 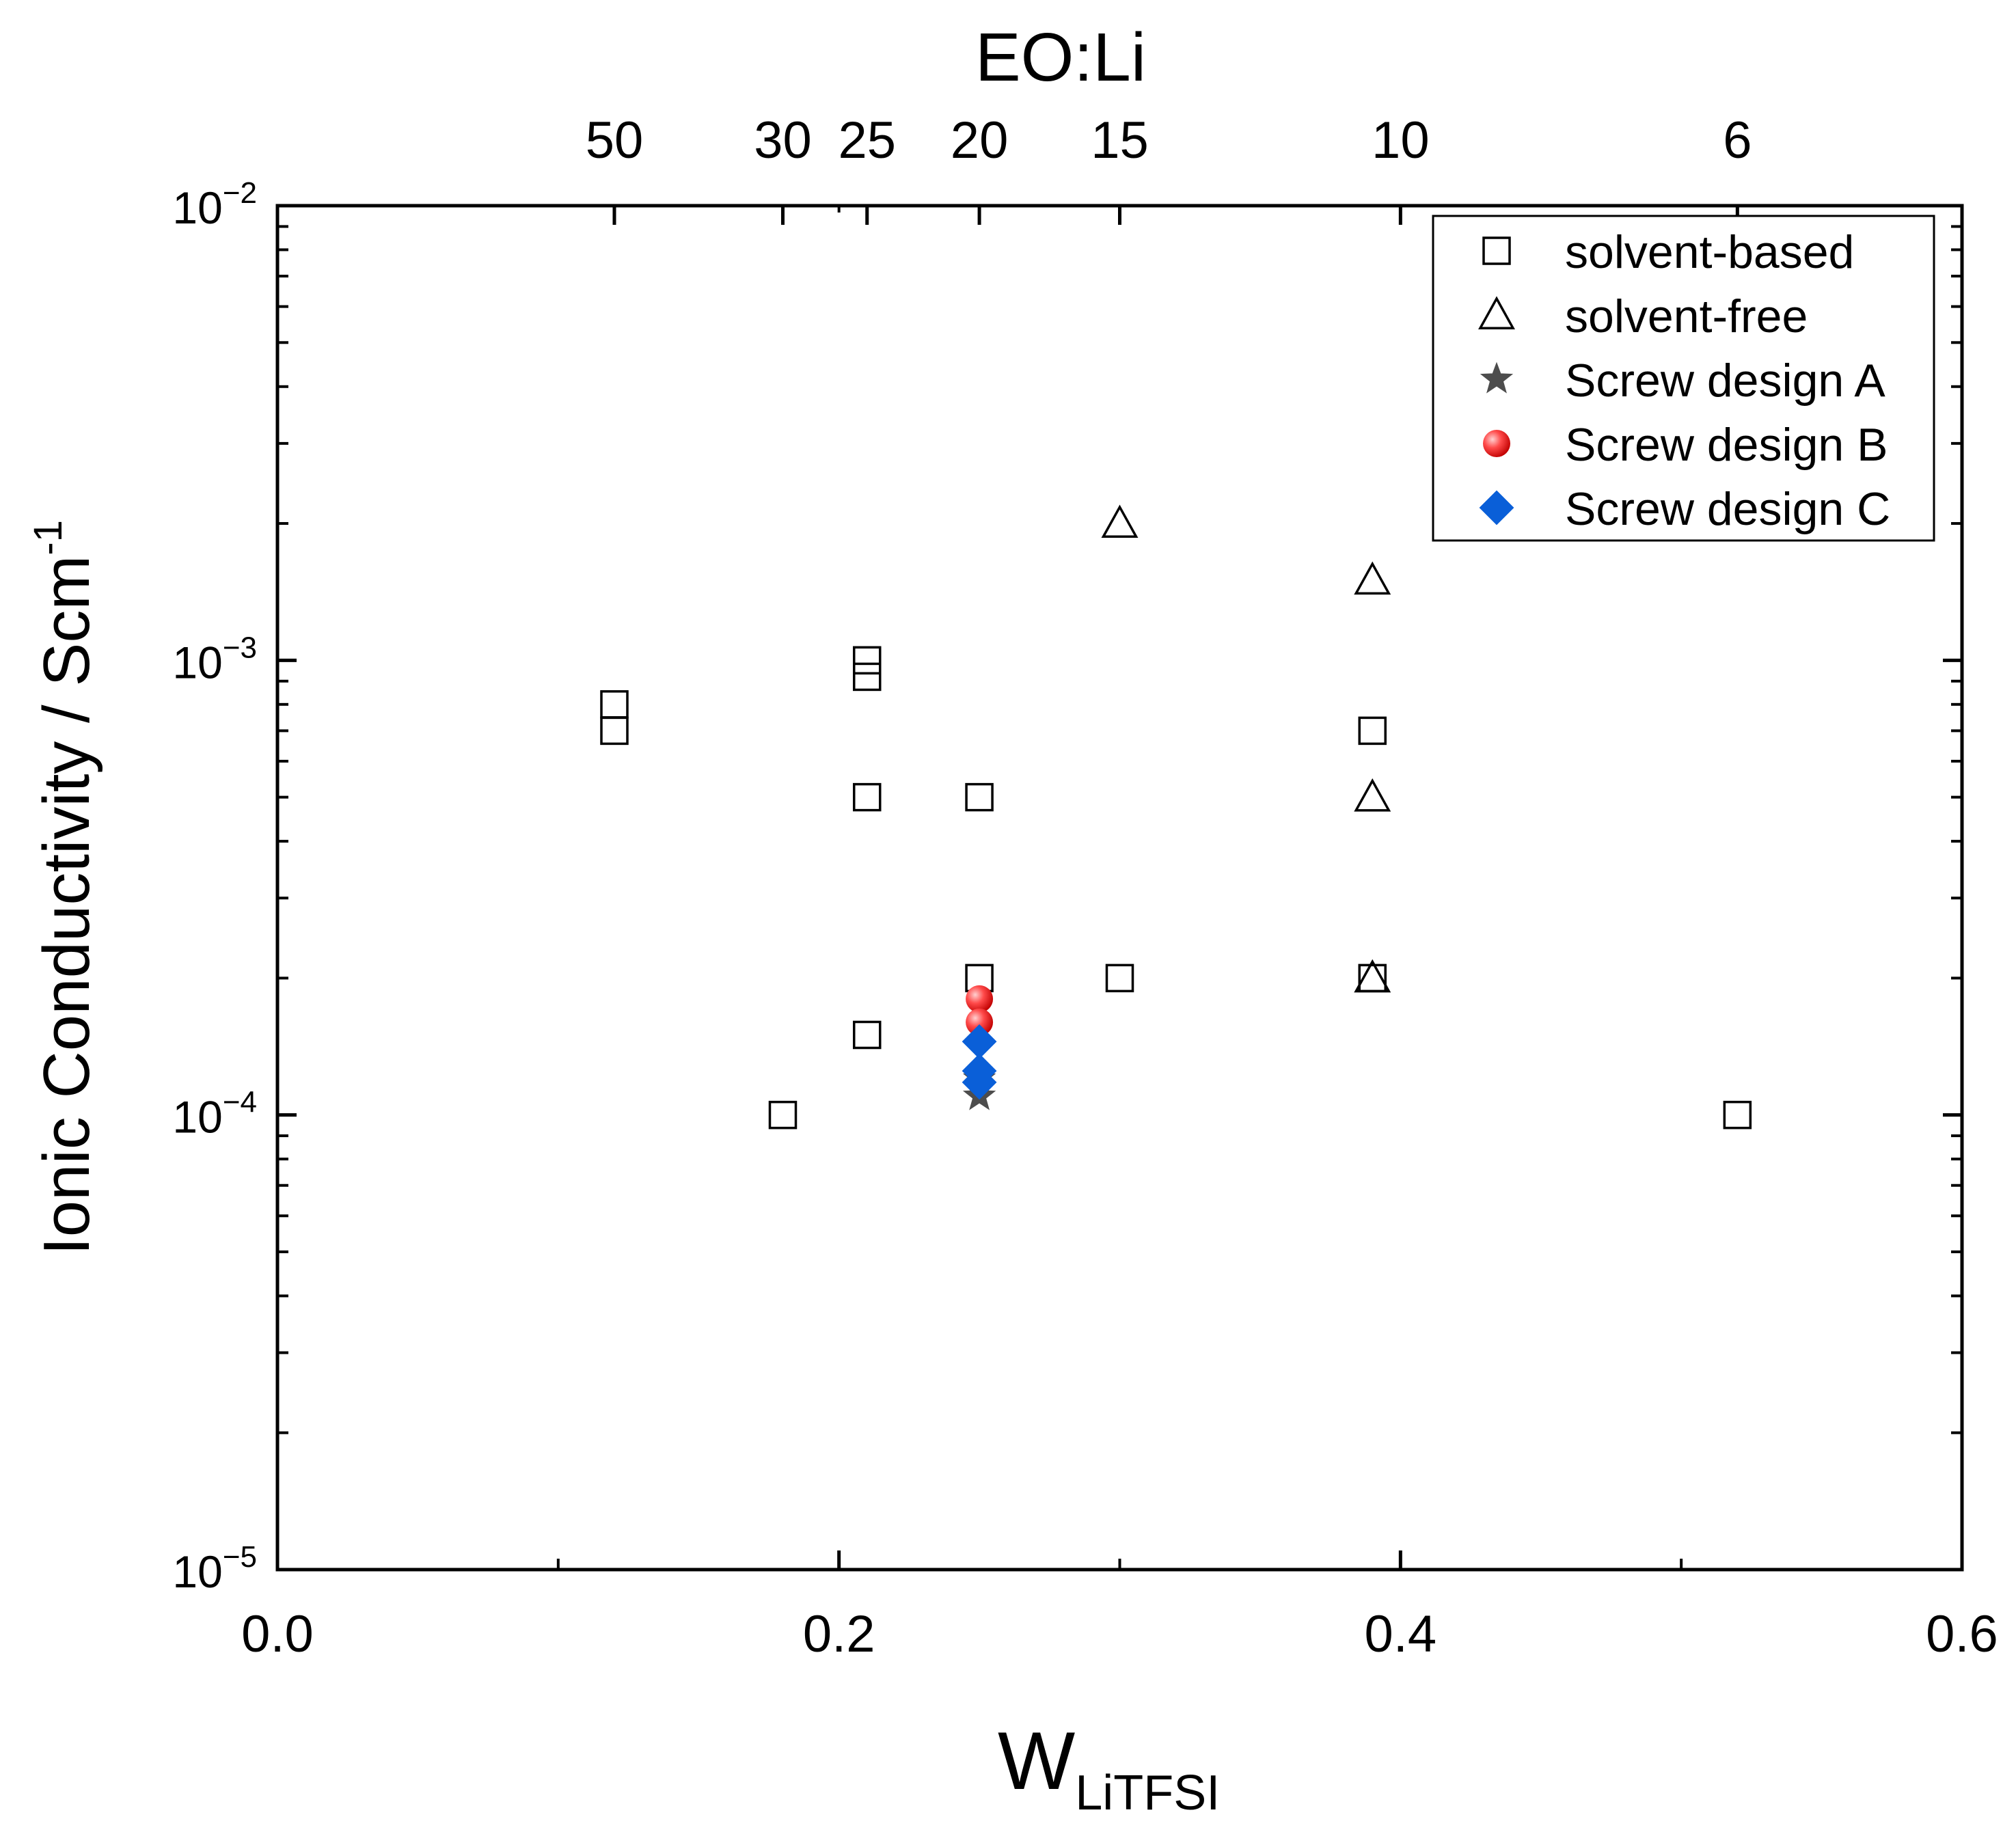 I want to click on top-tick-label: 6, so click(x=1737, y=140).